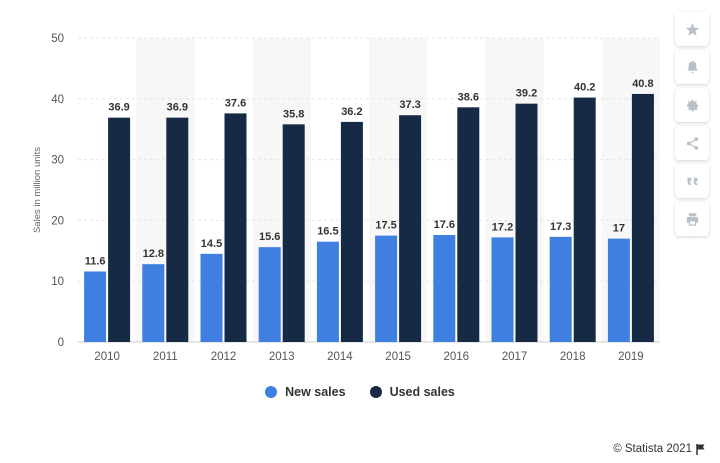  I want to click on print-icon, so click(692, 219).